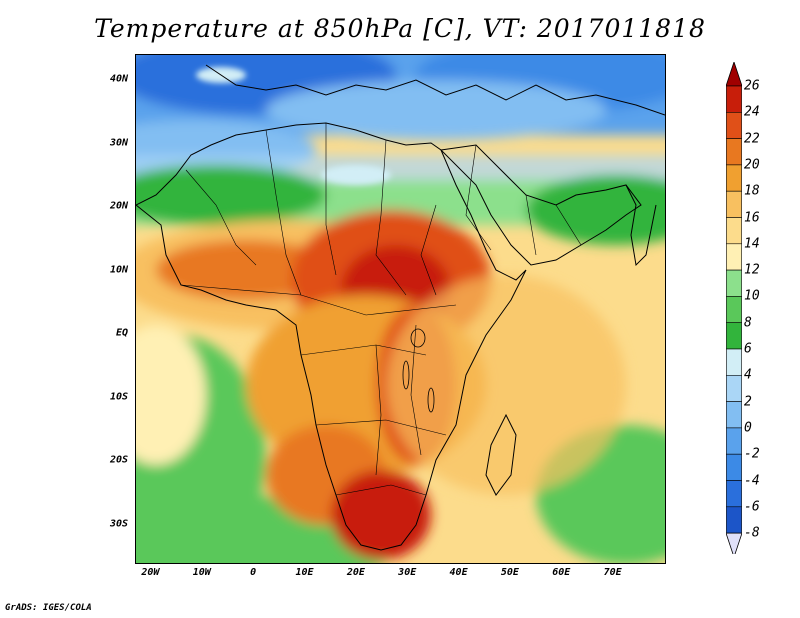  I want to click on lat-tick-label: 40N, so click(118, 79).